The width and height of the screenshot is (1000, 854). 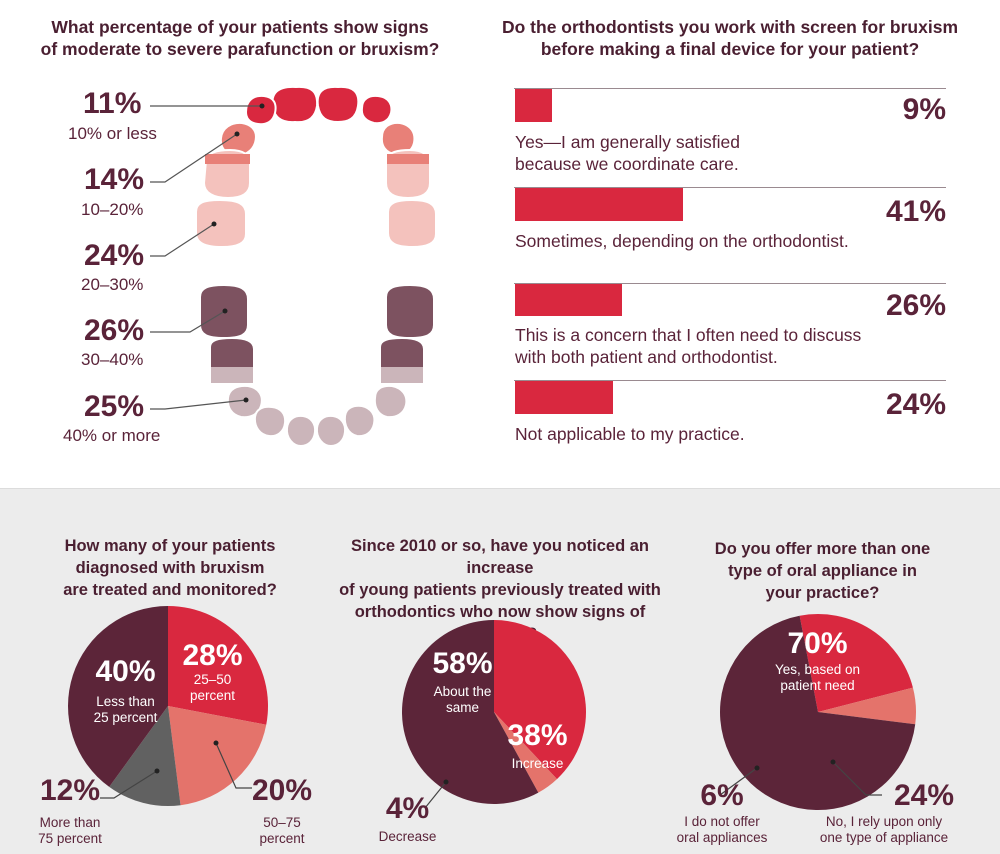 I want to click on pie3-value-1: 70%, so click(x=817, y=643).